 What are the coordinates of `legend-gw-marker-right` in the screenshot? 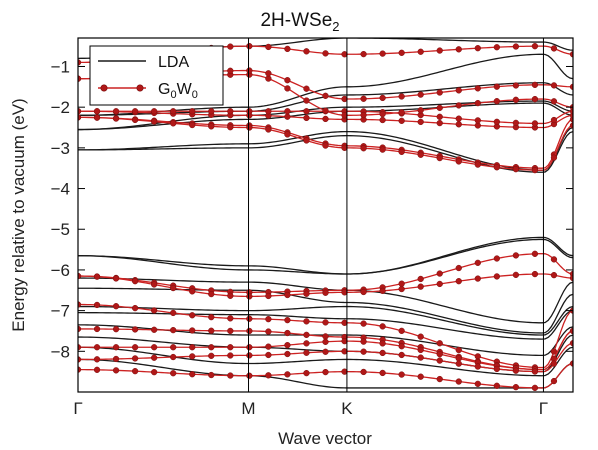 It's located at (140, 88).